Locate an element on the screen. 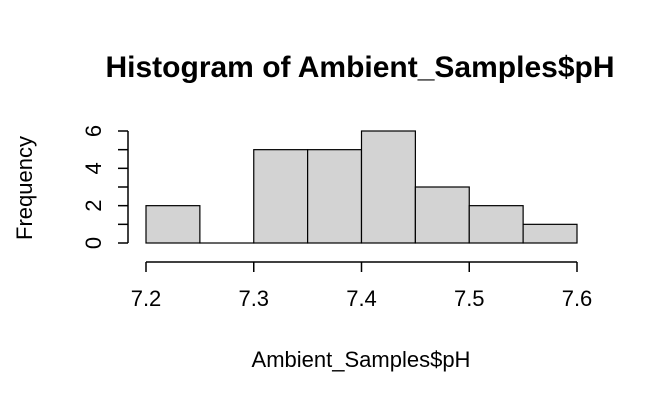 The width and height of the screenshot is (659, 407). chart-title: Histogram of Ambient_Samples$pH is located at coordinates (360, 67).